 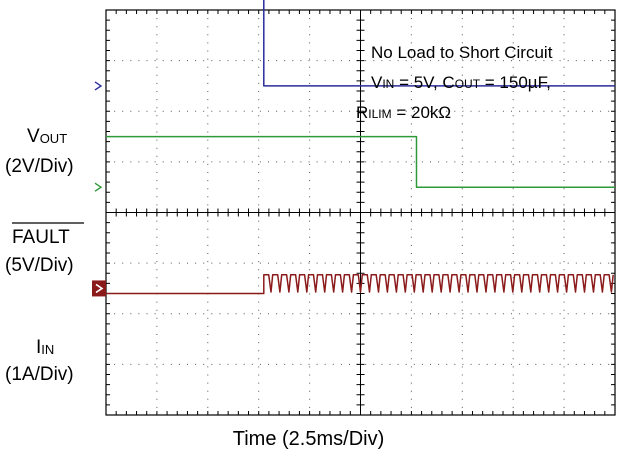 What do you see at coordinates (360, 284) in the screenshot?
I see `trace-iin` at bounding box center [360, 284].